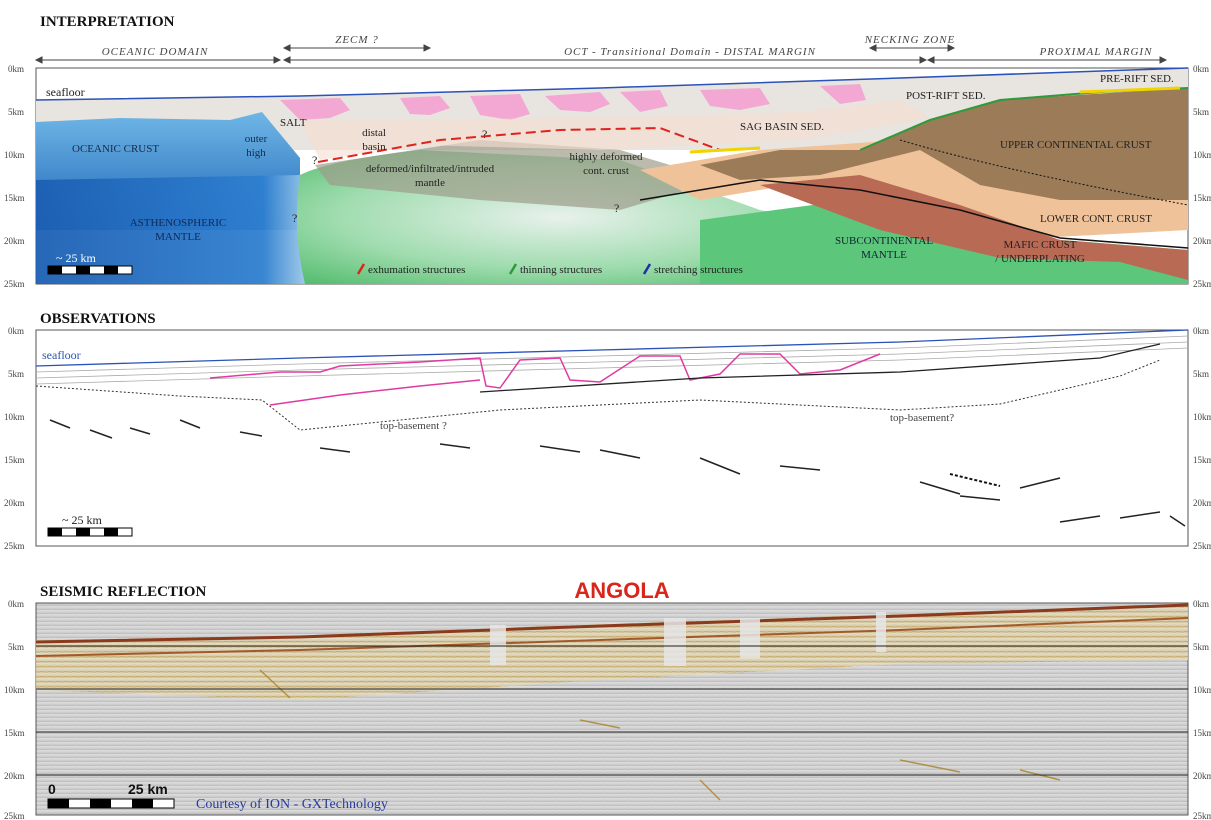  Describe the element at coordinates (76, 258) in the screenshot. I see `scale-label-1: ~ 25 km` at that location.